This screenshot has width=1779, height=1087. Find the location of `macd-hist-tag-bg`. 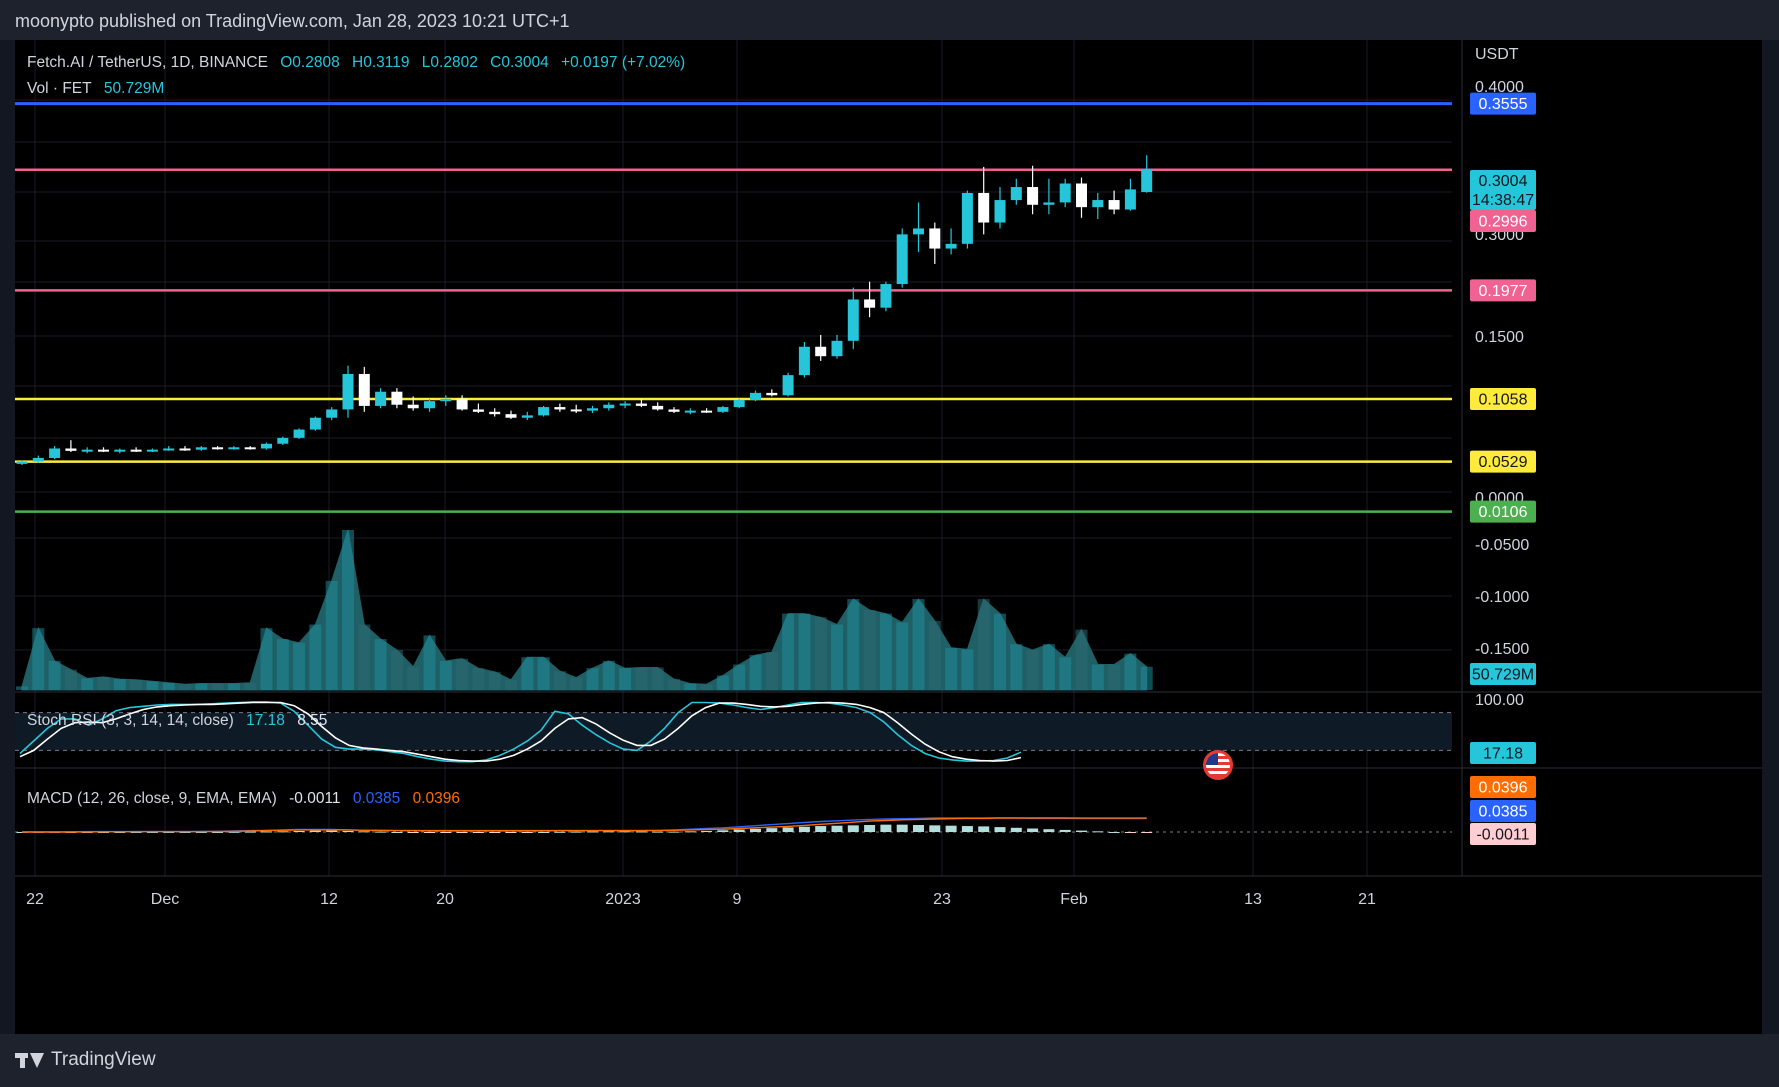

macd-hist-tag-bg is located at coordinates (1503, 834).